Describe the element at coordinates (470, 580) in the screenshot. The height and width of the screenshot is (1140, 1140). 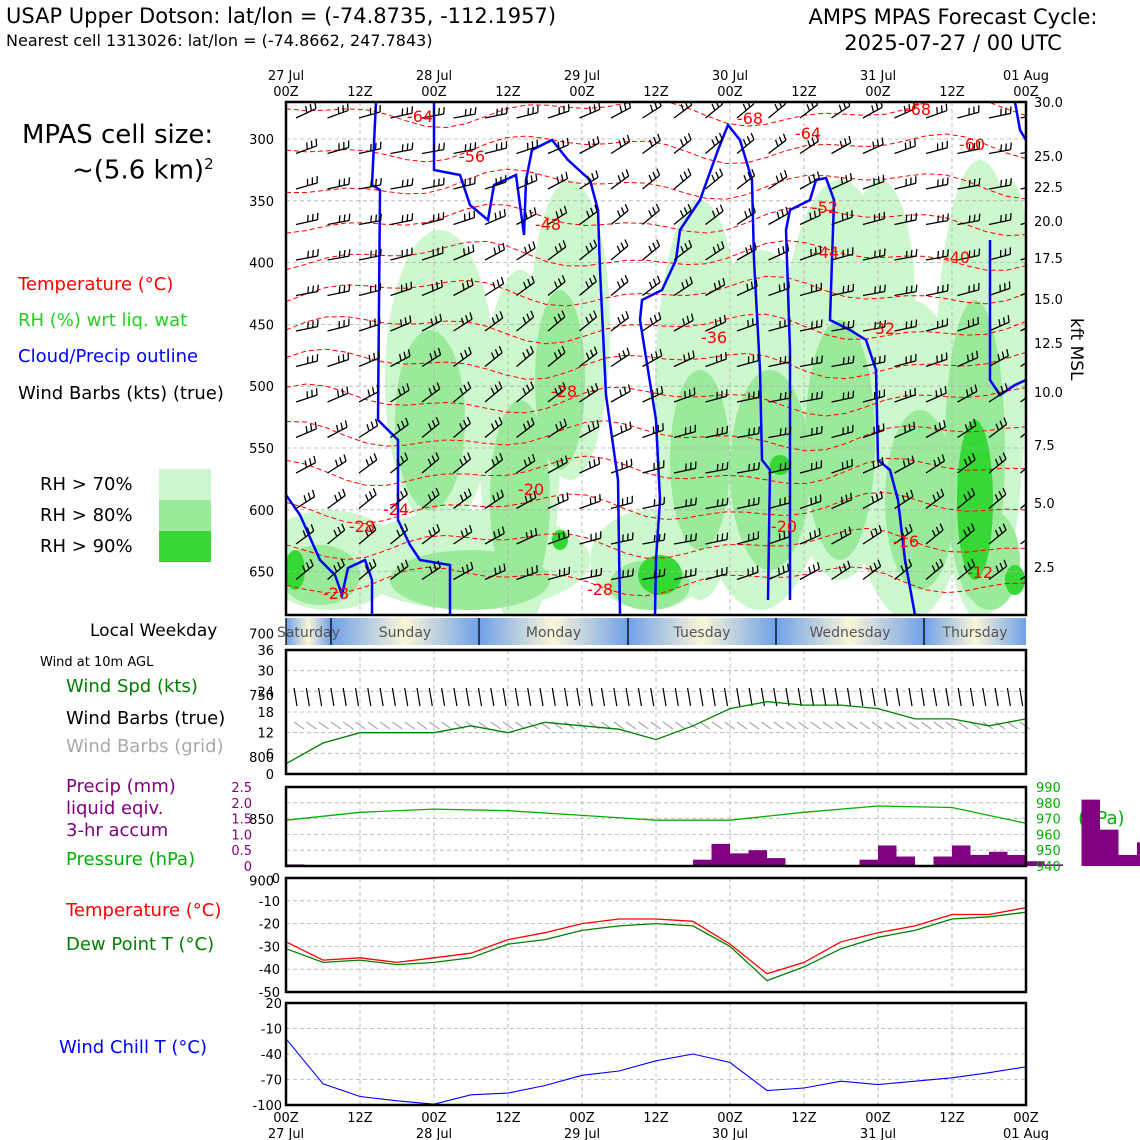
I see `rh80-area` at that location.